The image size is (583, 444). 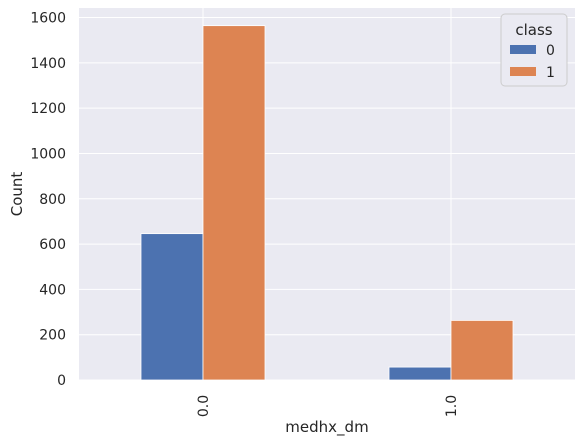 I want to click on y-tick-label: 1000, so click(x=48, y=154).